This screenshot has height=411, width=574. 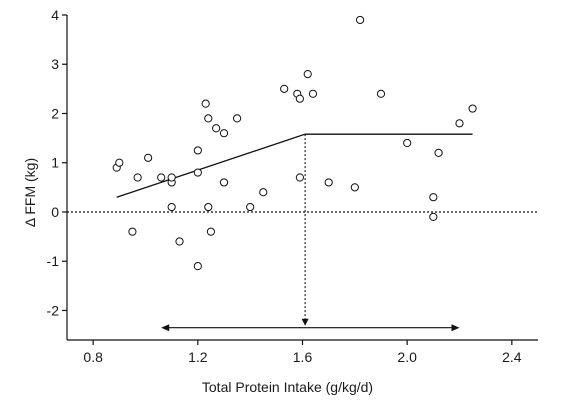 What do you see at coordinates (53, 261) in the screenshot?
I see `y-tick-label: -1` at bounding box center [53, 261].